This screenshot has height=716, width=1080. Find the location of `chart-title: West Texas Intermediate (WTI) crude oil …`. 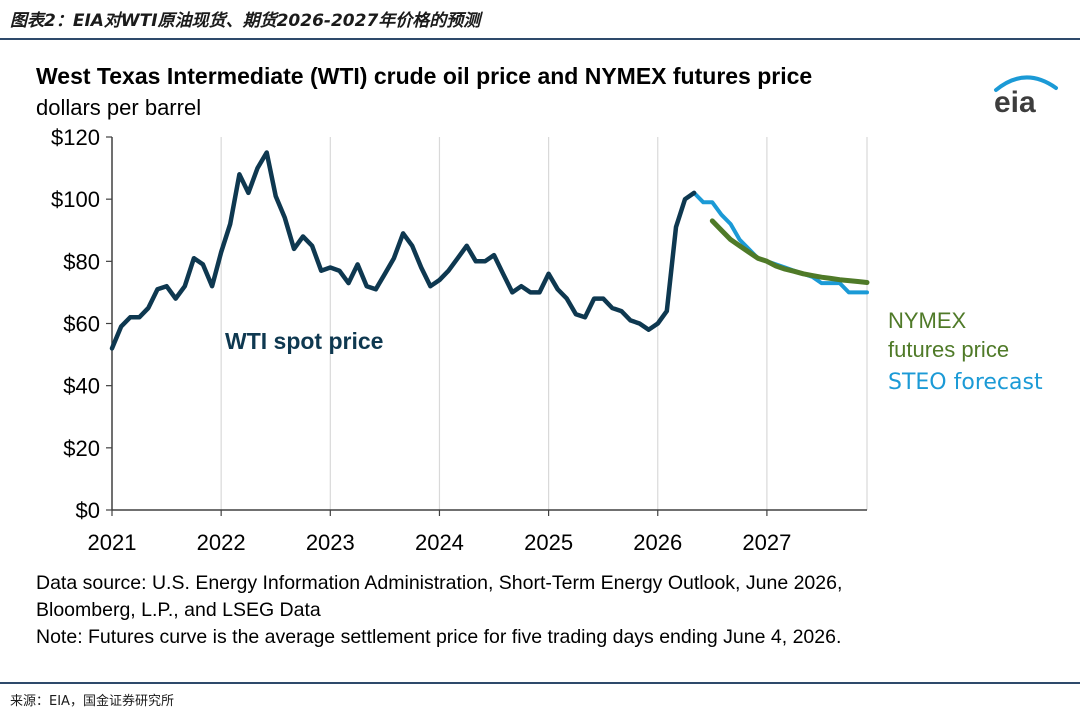

chart-title: West Texas Intermediate (WTI) crude oil … is located at coordinates (424, 76).